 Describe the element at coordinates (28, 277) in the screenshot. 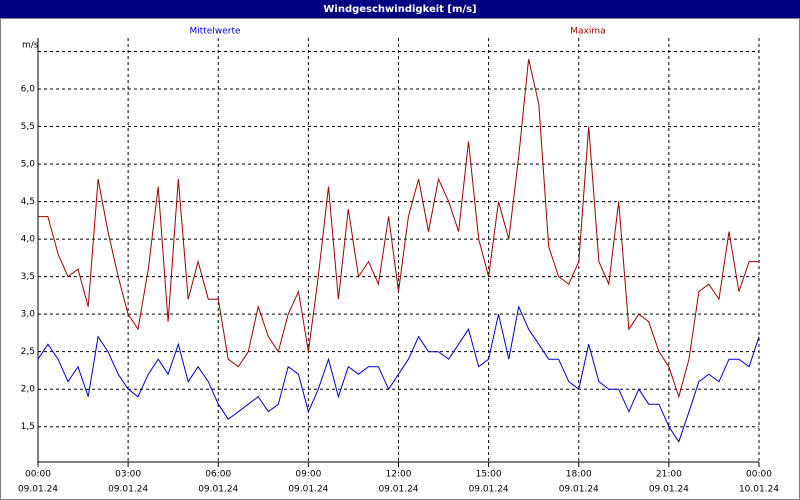

I see `y-tick-label: 3,5` at that location.